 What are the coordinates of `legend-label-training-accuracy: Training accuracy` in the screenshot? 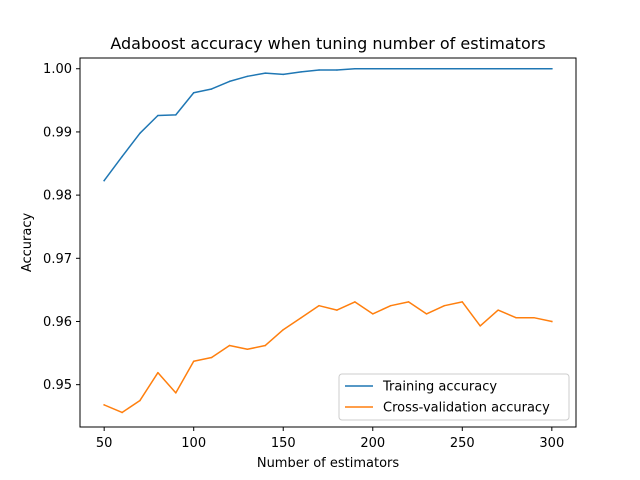 It's located at (439, 387).